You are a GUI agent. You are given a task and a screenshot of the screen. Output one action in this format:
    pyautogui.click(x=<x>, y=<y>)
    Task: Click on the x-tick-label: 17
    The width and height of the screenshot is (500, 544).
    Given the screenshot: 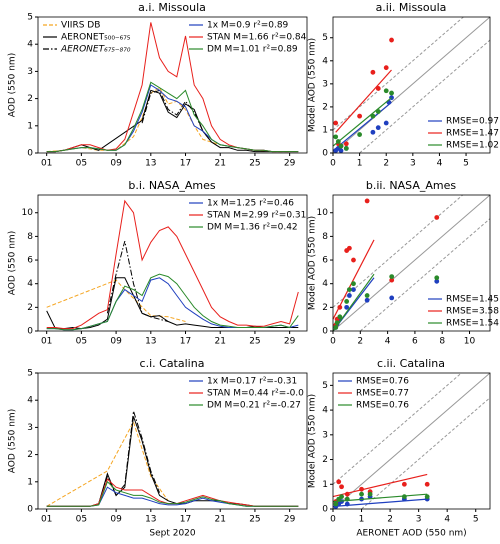 What is the action you would take?
    pyautogui.click(x=185, y=164)
    